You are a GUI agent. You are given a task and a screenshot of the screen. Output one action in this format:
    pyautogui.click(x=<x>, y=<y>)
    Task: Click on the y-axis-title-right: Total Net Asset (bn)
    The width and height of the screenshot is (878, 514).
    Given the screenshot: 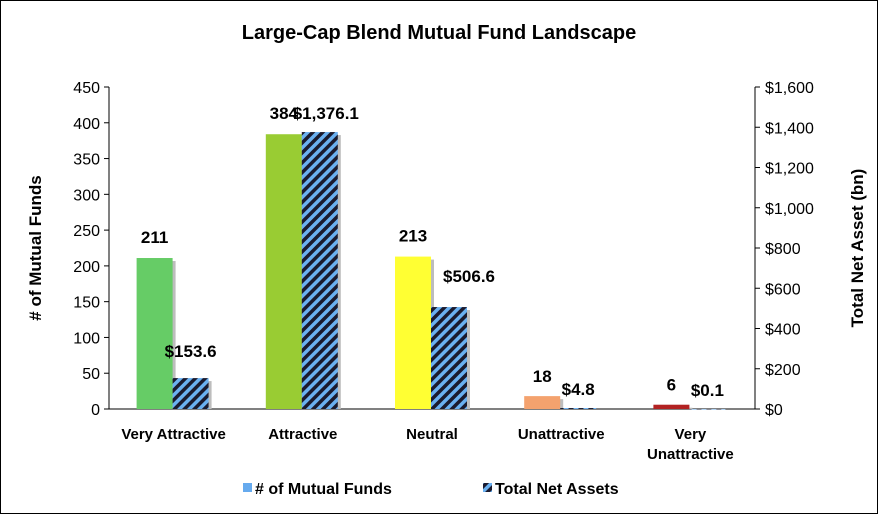 What is the action you would take?
    pyautogui.click(x=857, y=248)
    